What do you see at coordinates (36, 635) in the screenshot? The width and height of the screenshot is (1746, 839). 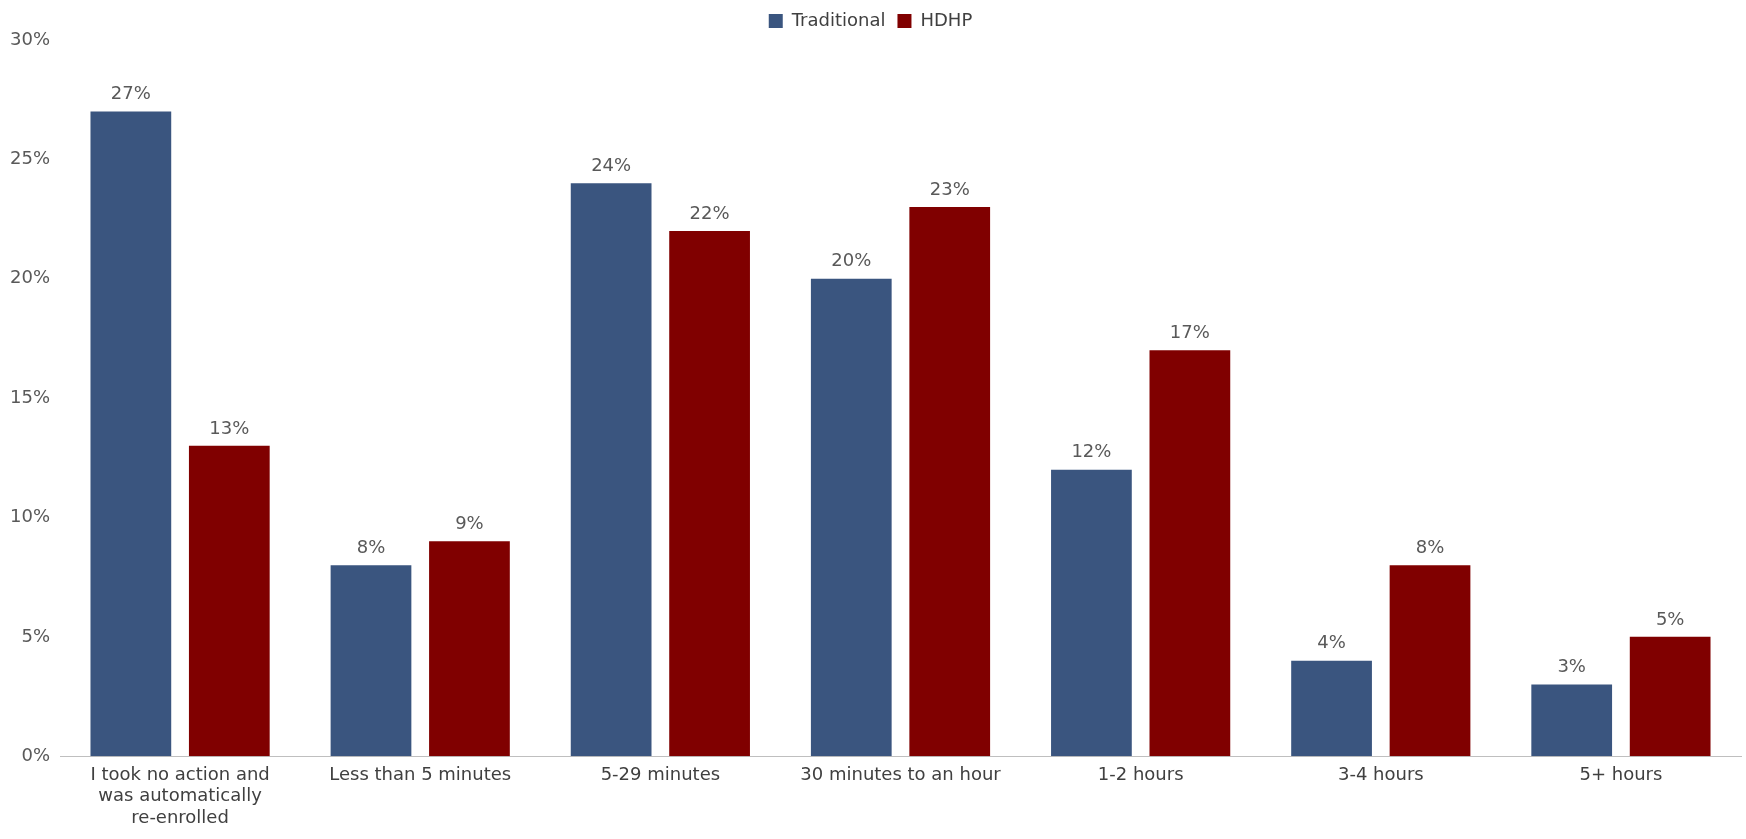 I see `y-tick-label: 5%` at bounding box center [36, 635].